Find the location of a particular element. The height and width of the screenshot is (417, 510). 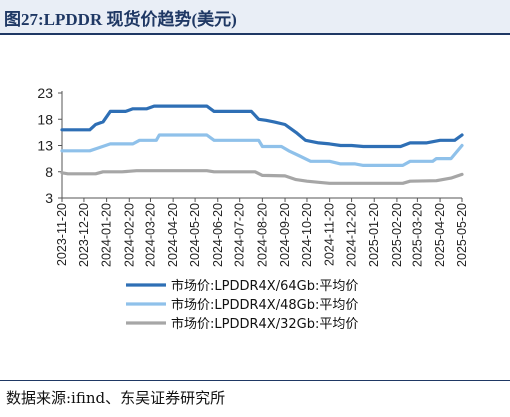

x-tick-label: 2025-02-20 is located at coordinates (397, 235).